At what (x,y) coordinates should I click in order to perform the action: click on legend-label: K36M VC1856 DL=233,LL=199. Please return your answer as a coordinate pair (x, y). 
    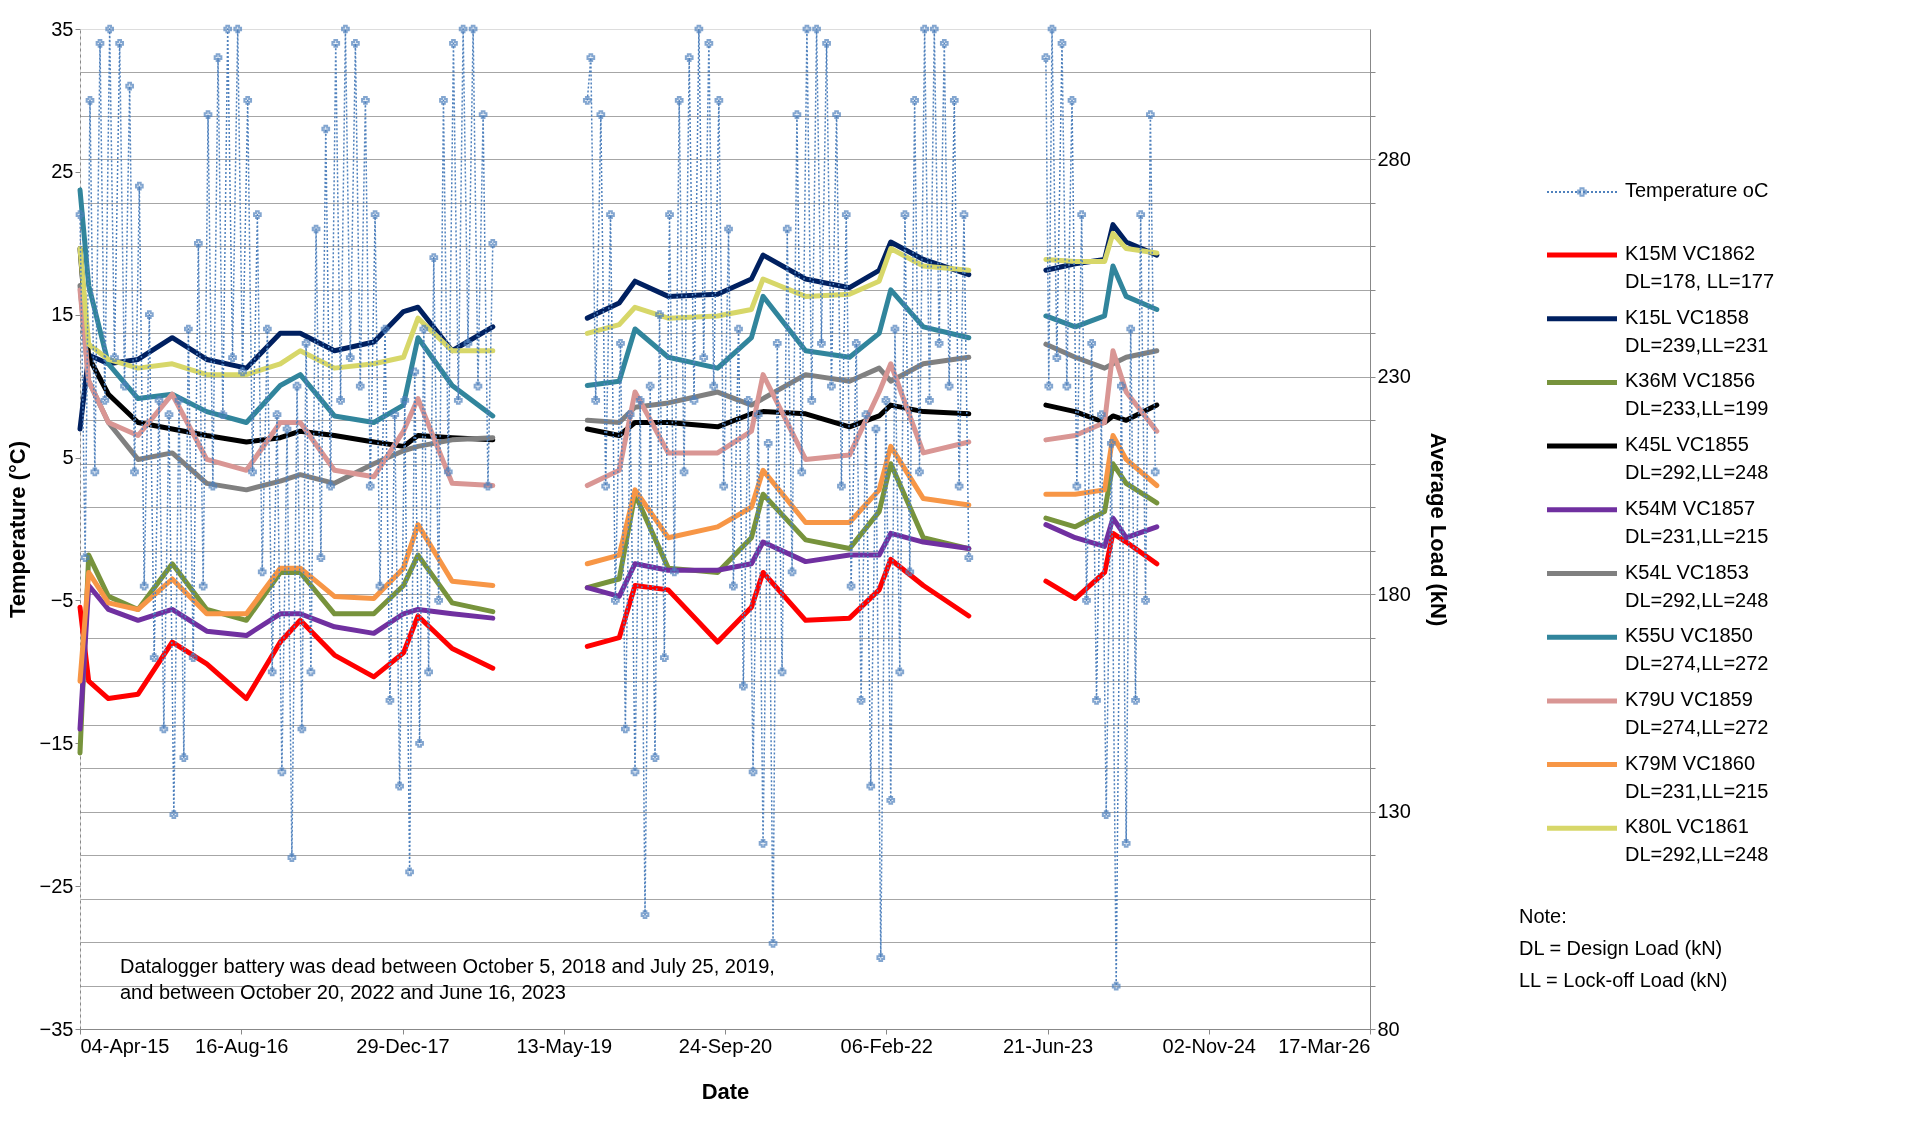
    Looking at the image, I should click on (1697, 394).